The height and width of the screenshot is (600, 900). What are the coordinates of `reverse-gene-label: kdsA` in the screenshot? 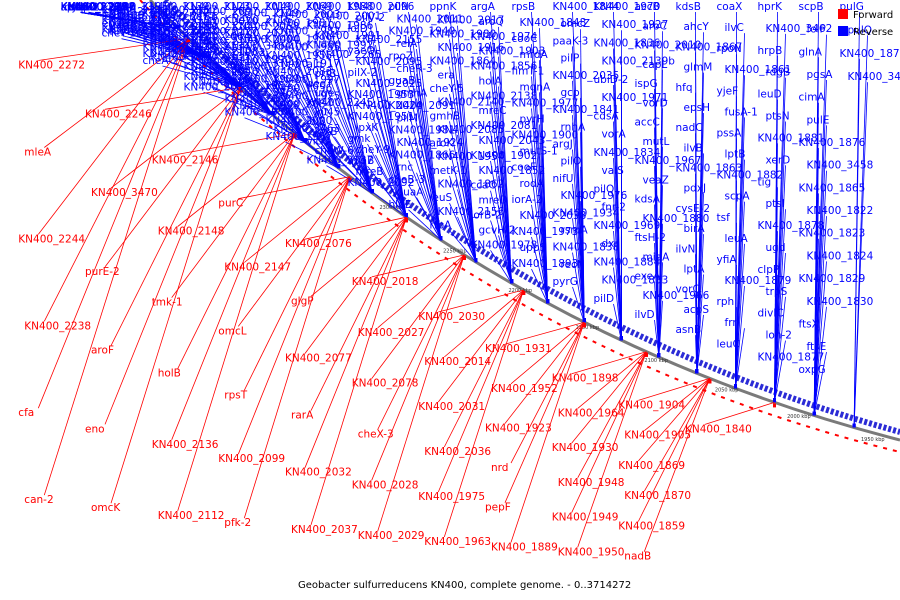 It's located at (648, 200).